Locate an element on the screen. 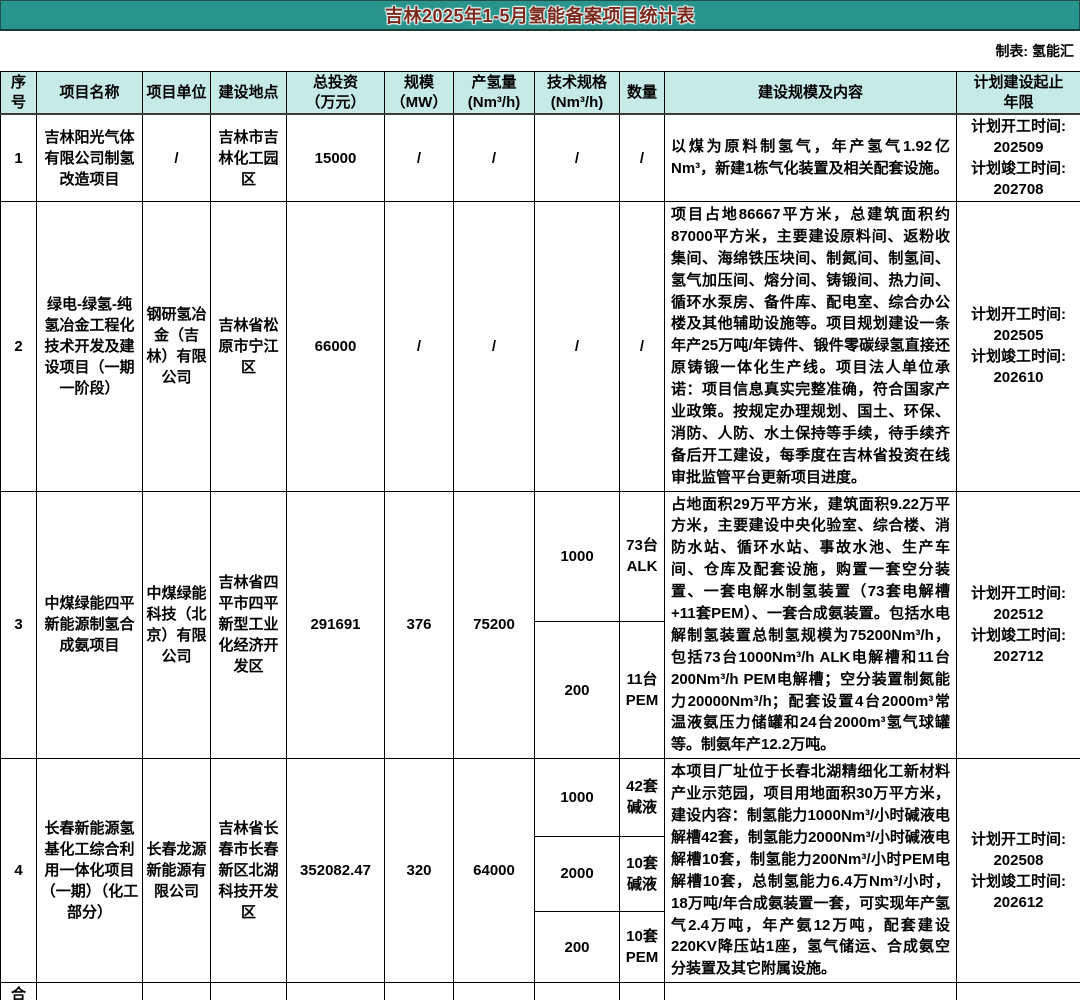 Image resolution: width=1080 pixels, height=1000 pixels. total-empty-plan is located at coordinates (1018, 991).